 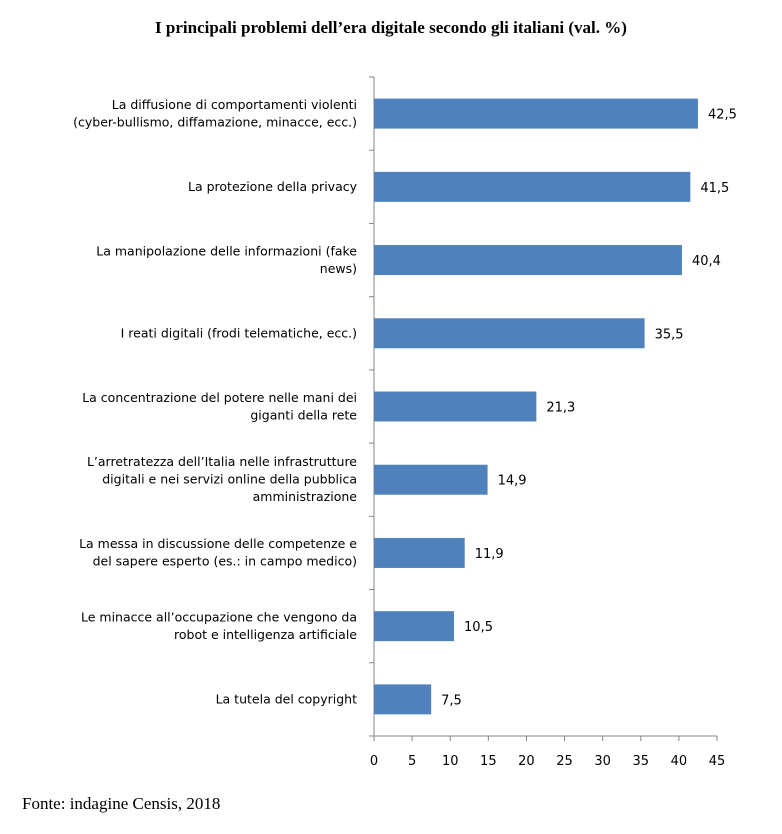 What do you see at coordinates (722, 115) in the screenshot?
I see `data-label: 42,5` at bounding box center [722, 115].